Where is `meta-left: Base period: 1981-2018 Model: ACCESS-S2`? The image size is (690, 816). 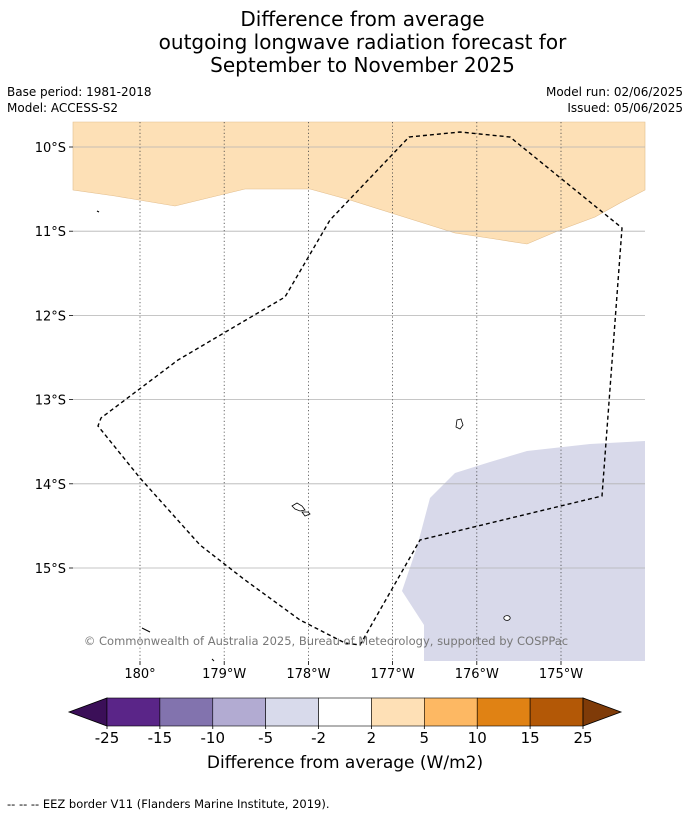 meta-left: Base period: 1981-2018 Model: ACCESS-S2 is located at coordinates (79, 100).